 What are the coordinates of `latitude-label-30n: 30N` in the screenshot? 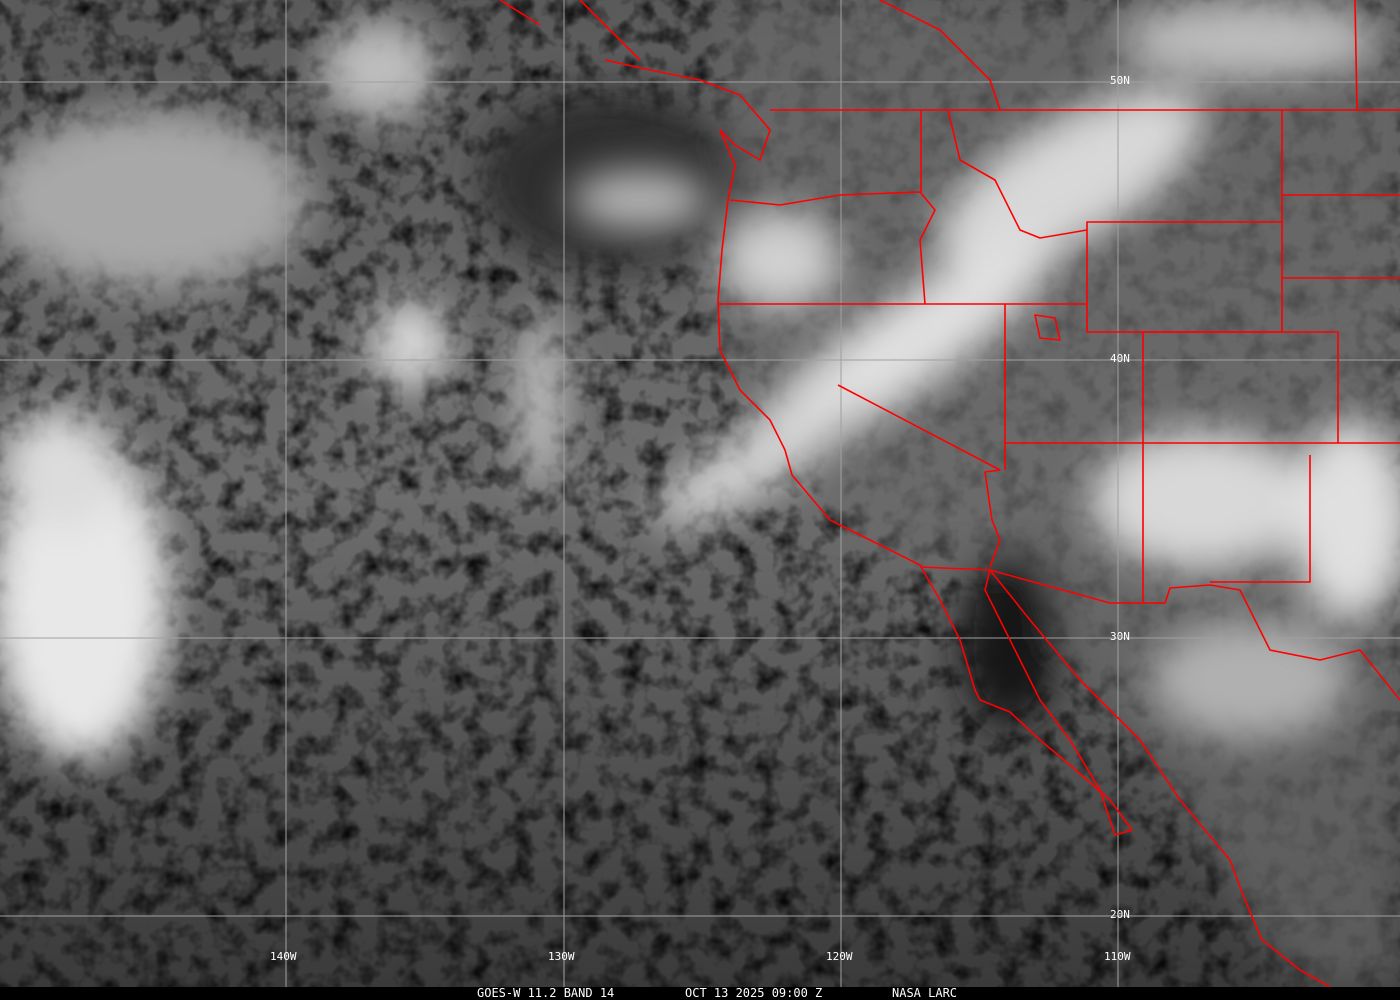 It's located at (1120, 636).